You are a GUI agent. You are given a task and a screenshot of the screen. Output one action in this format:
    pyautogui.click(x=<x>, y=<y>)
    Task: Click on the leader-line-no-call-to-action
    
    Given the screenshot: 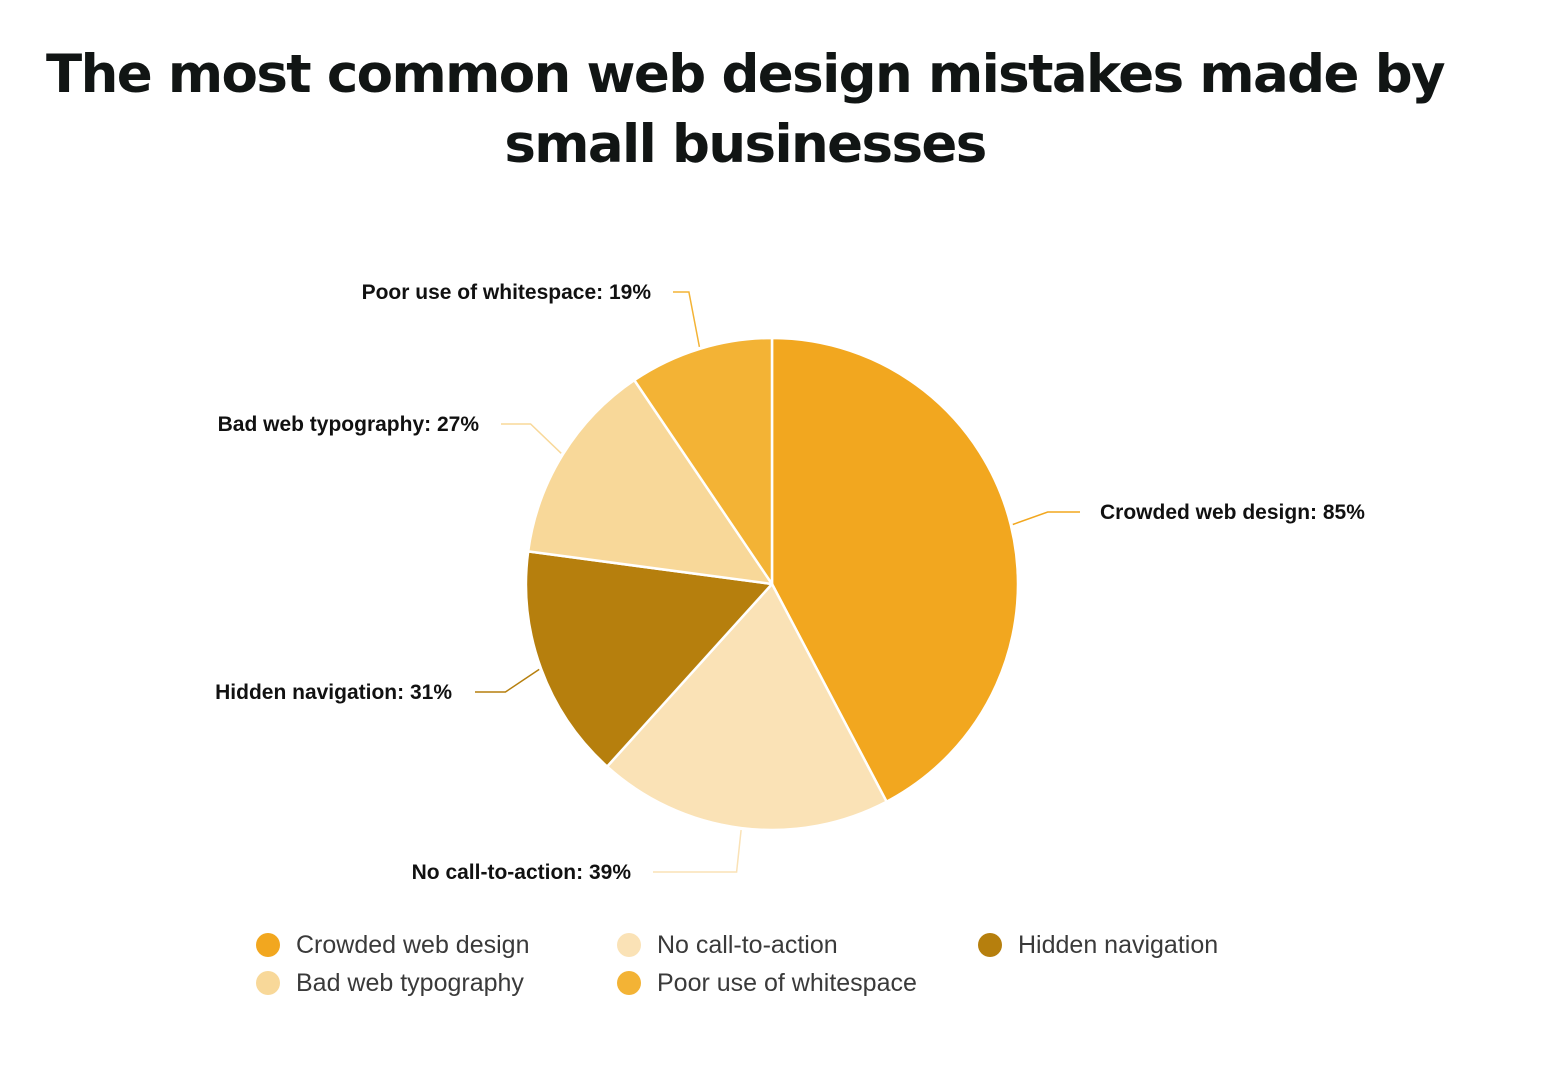 What is the action you would take?
    pyautogui.click(x=697, y=851)
    